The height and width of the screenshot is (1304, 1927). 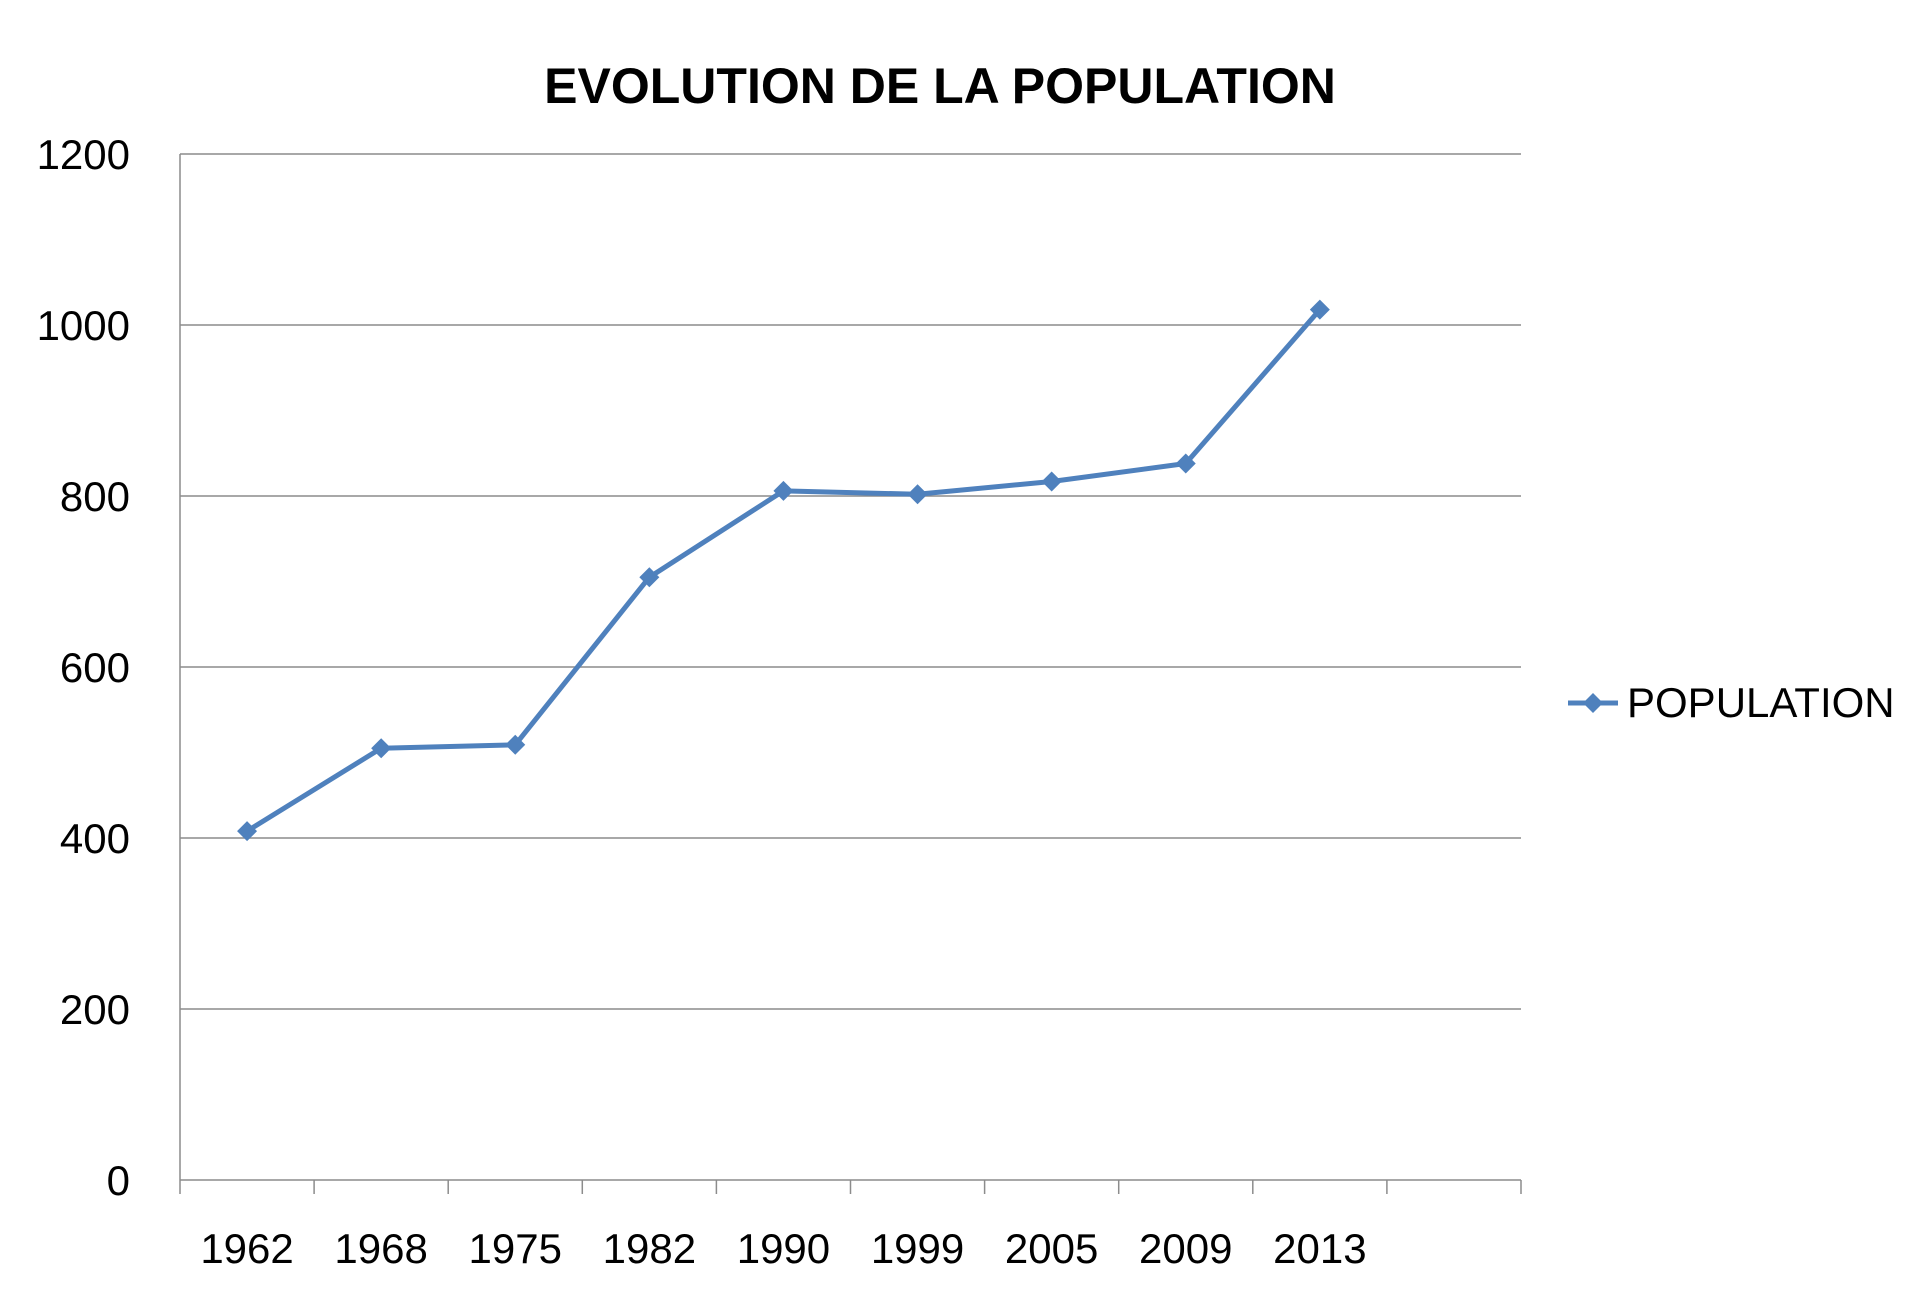 What do you see at coordinates (649, 577) in the screenshot?
I see `data-point-1982` at bounding box center [649, 577].